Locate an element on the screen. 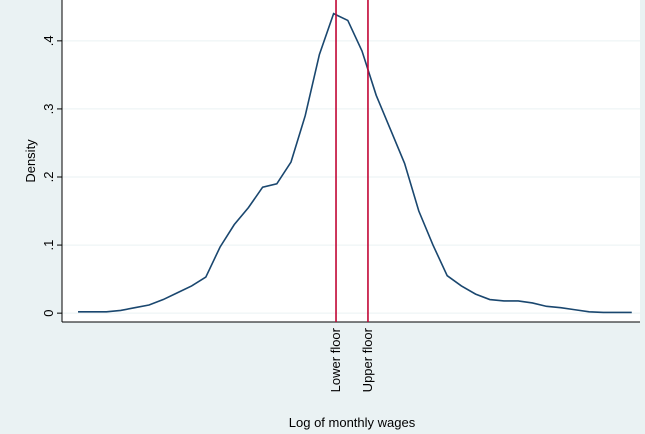 Image resolution: width=645 pixels, height=434 pixels. y-axis-label: Density is located at coordinates (30, 161).